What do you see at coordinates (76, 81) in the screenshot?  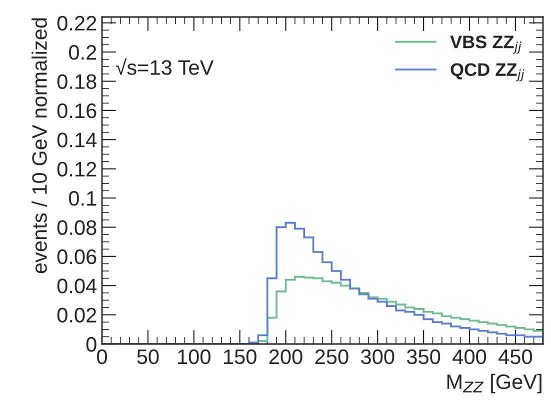 I see `y-tick-label: 0.18` at bounding box center [76, 81].